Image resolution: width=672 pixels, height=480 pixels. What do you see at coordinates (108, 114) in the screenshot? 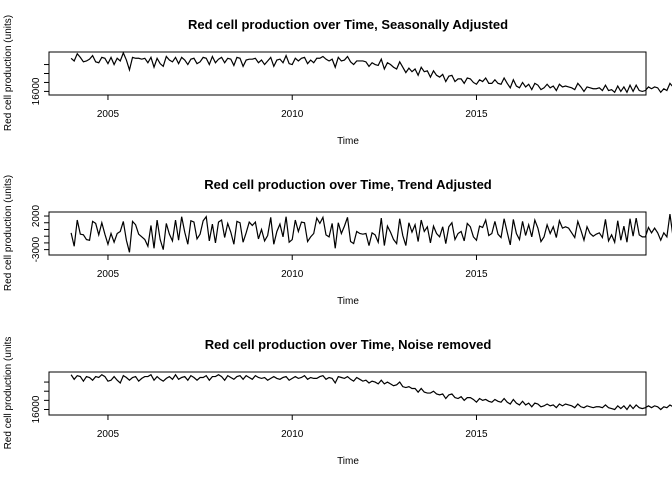
I see `panel-1-x-tick-label: 2005` at bounding box center [108, 114].